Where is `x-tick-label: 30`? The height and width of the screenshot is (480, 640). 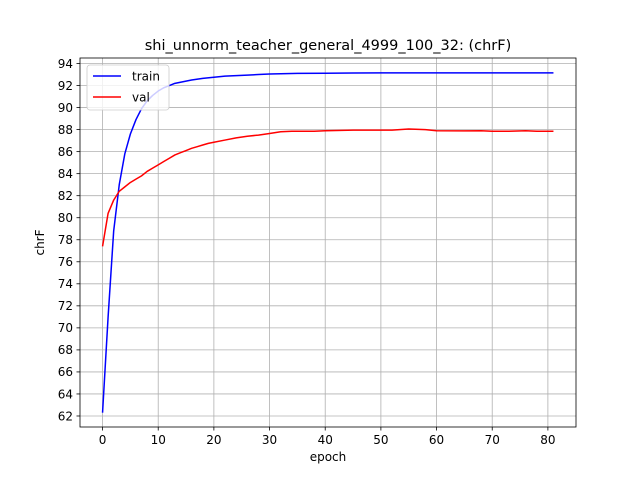
x-tick-label: 30 is located at coordinates (269, 440).